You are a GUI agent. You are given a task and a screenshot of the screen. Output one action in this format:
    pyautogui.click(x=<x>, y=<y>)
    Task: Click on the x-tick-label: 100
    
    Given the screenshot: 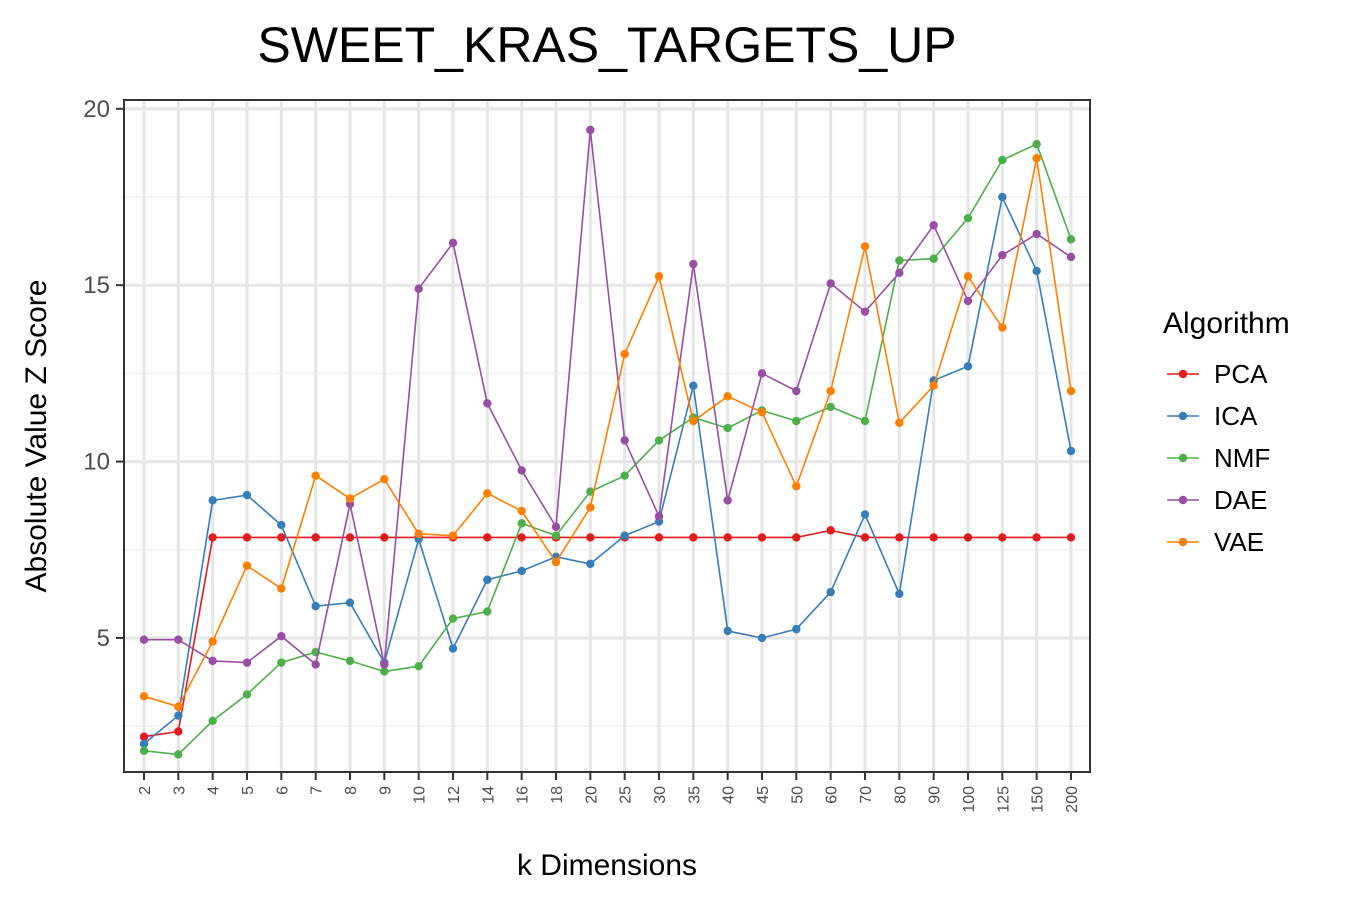 What is the action you would take?
    pyautogui.click(x=969, y=799)
    